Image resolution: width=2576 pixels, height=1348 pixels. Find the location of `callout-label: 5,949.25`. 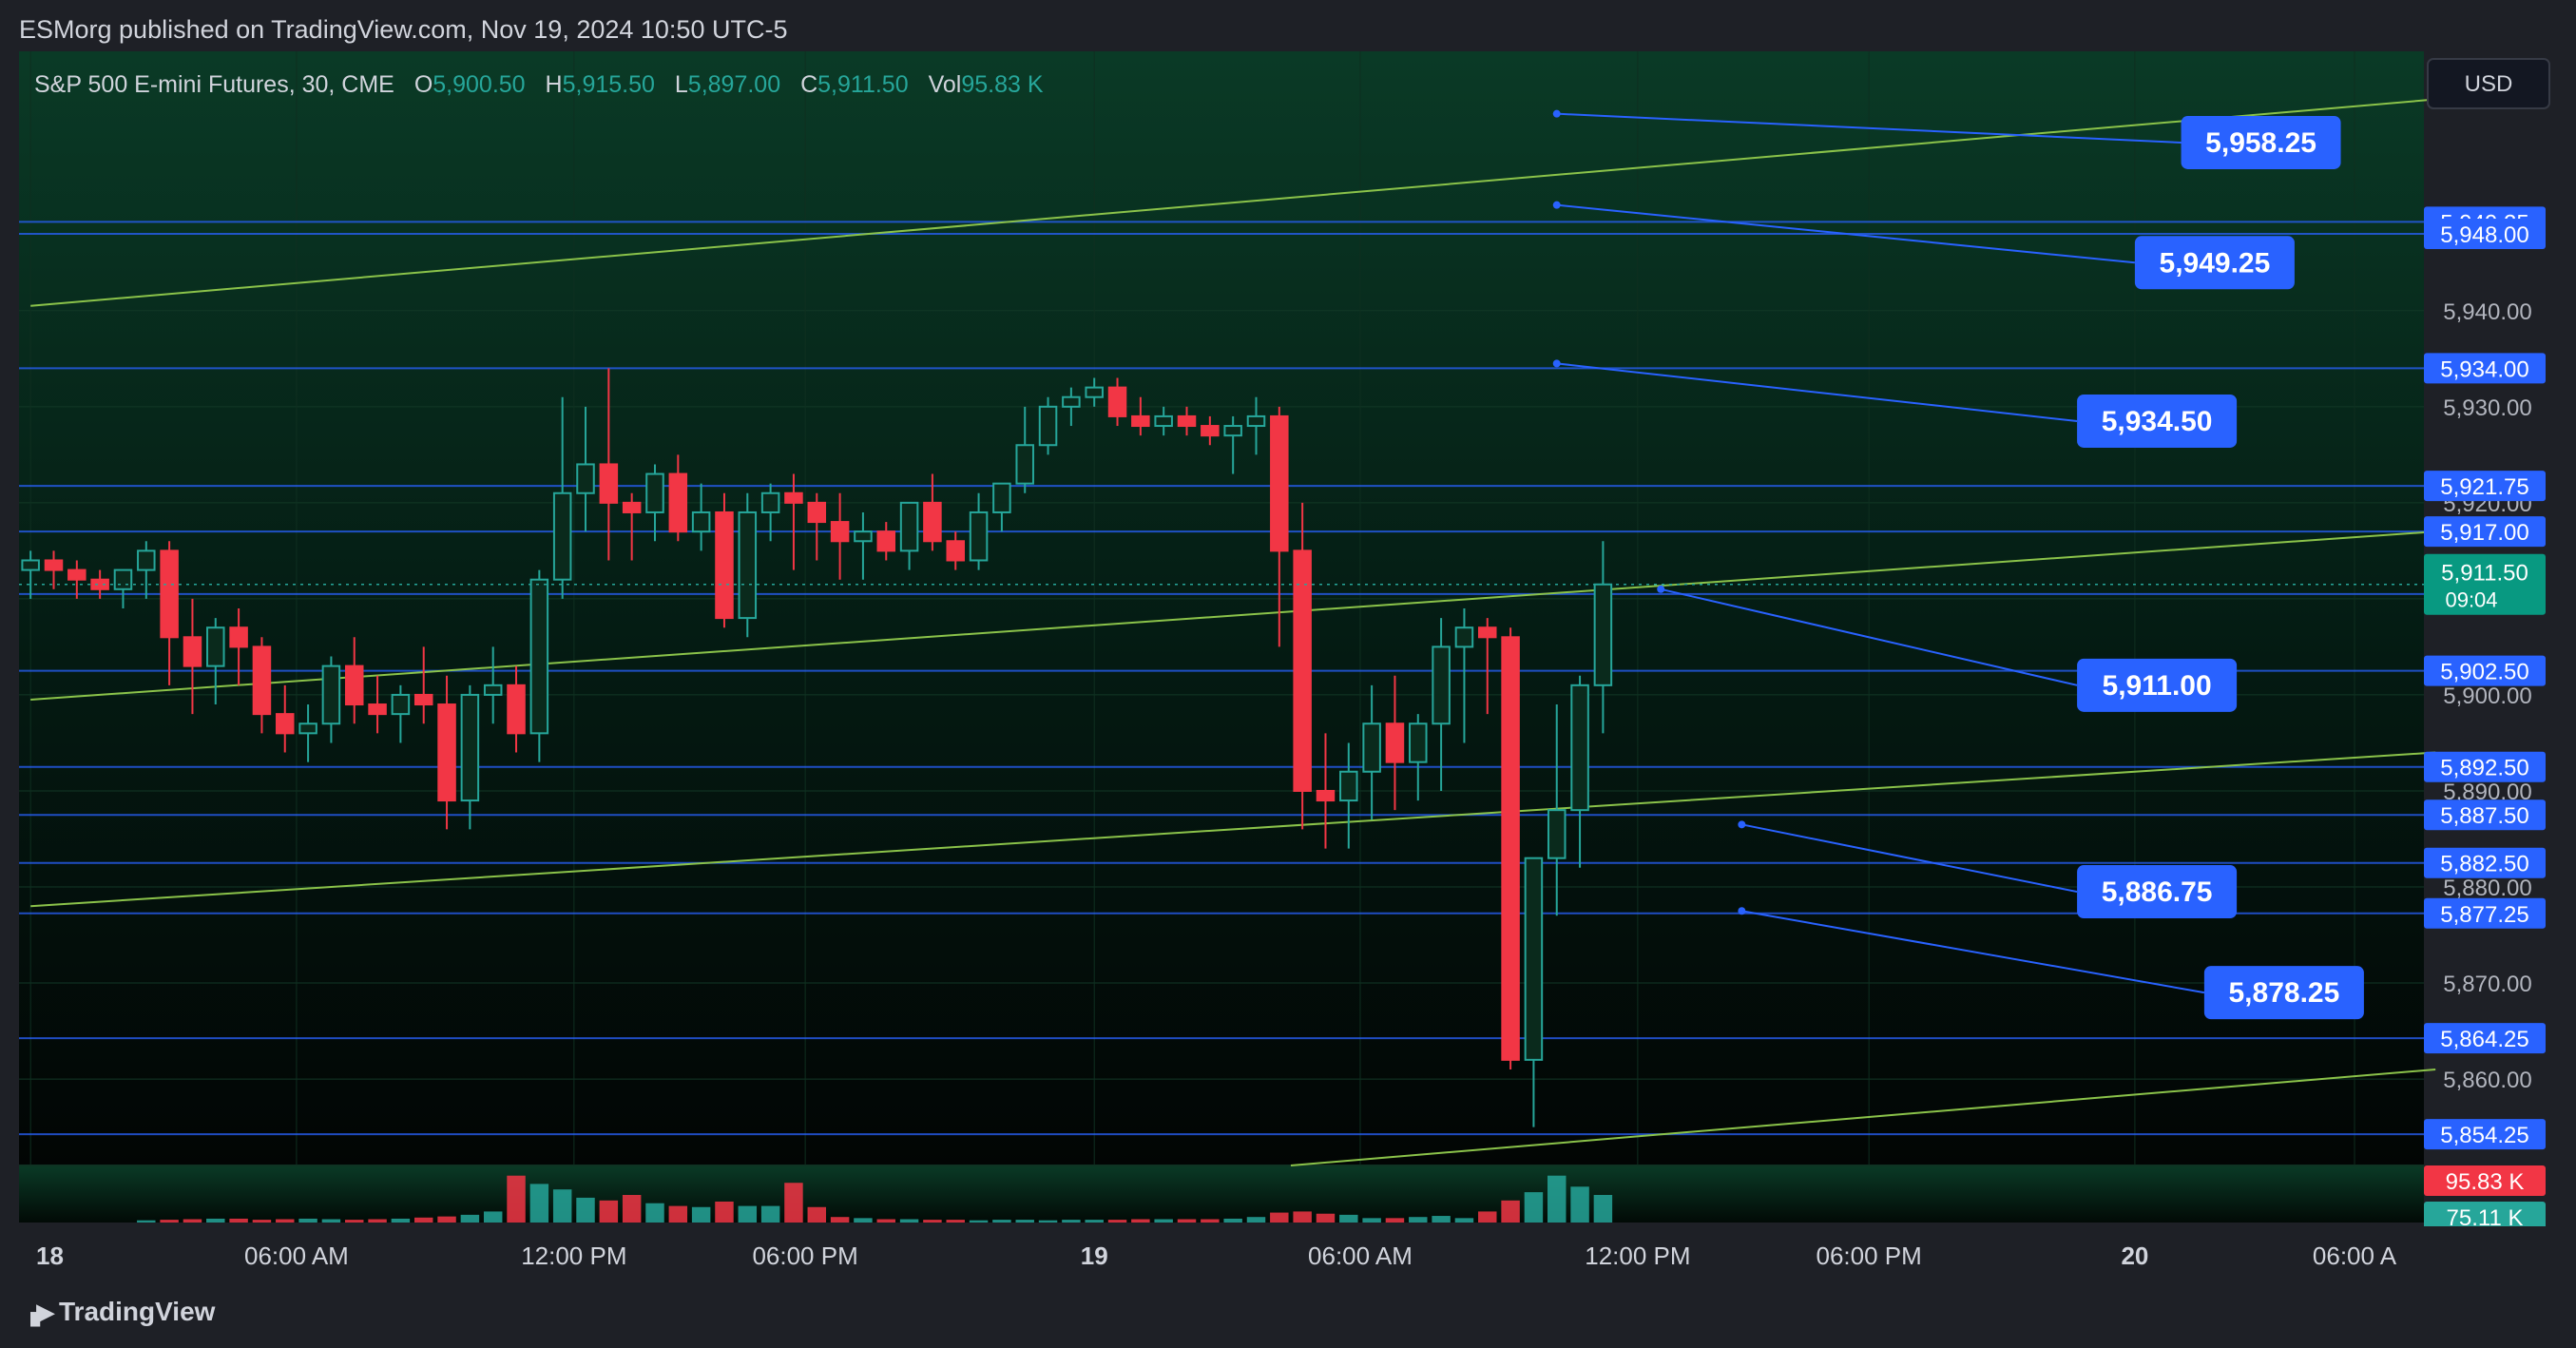

callout-label: 5,949.25 is located at coordinates (2216, 263).